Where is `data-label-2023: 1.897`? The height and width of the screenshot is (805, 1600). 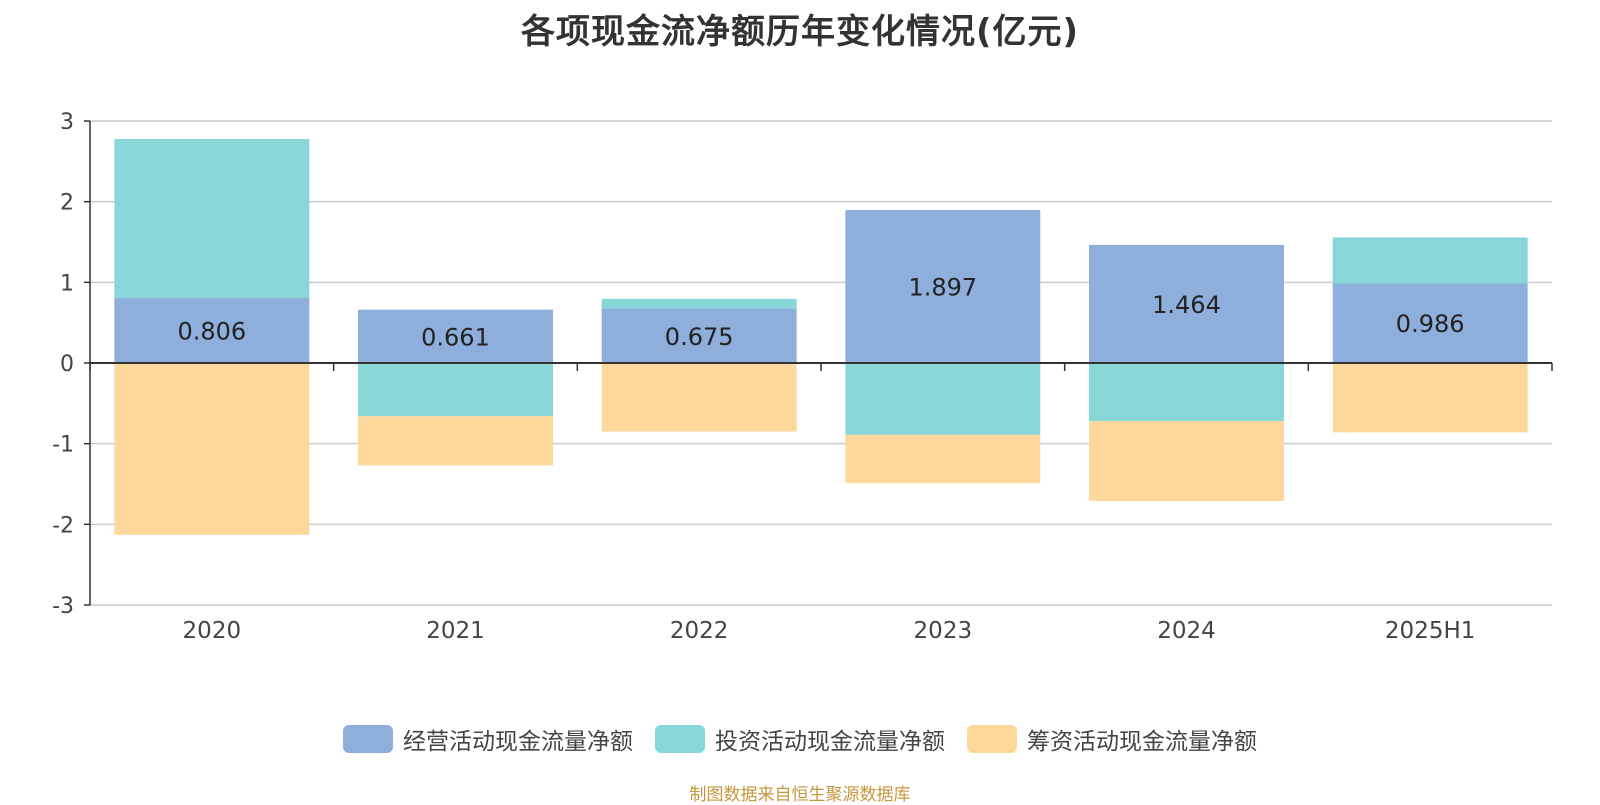 data-label-2023: 1.897 is located at coordinates (942, 287).